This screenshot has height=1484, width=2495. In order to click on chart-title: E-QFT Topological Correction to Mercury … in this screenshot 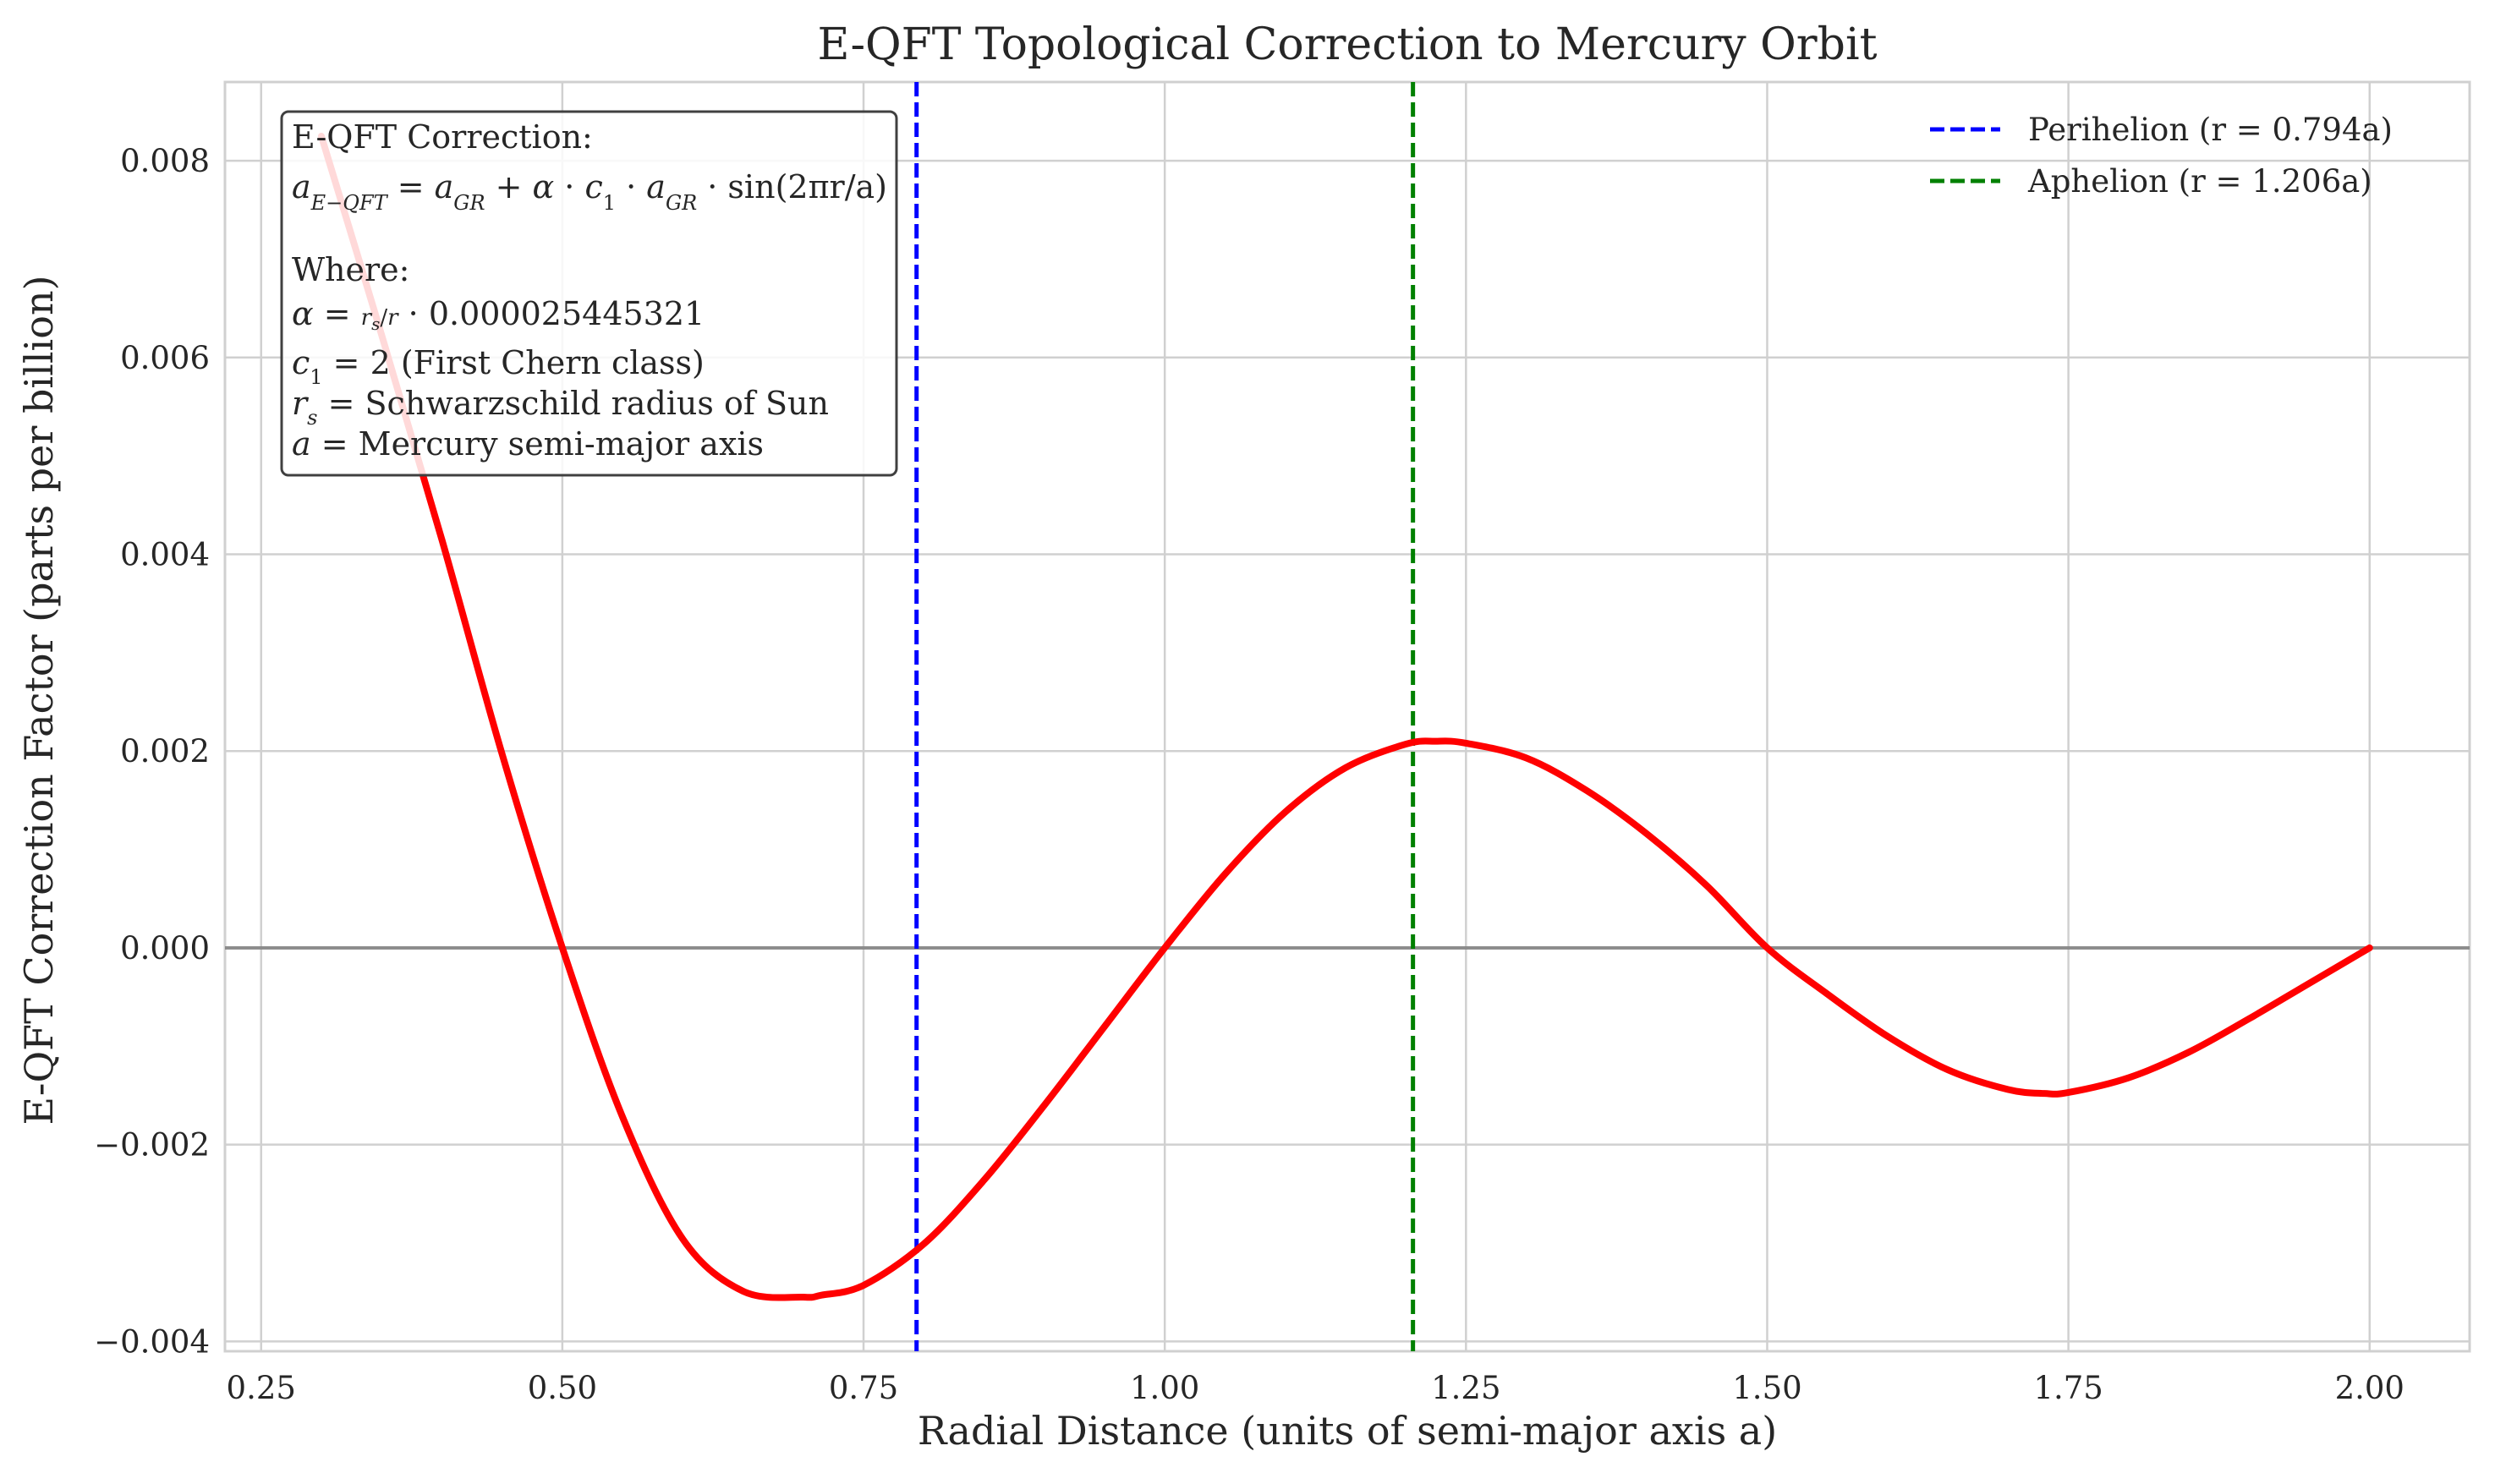, I will do `click(1348, 44)`.